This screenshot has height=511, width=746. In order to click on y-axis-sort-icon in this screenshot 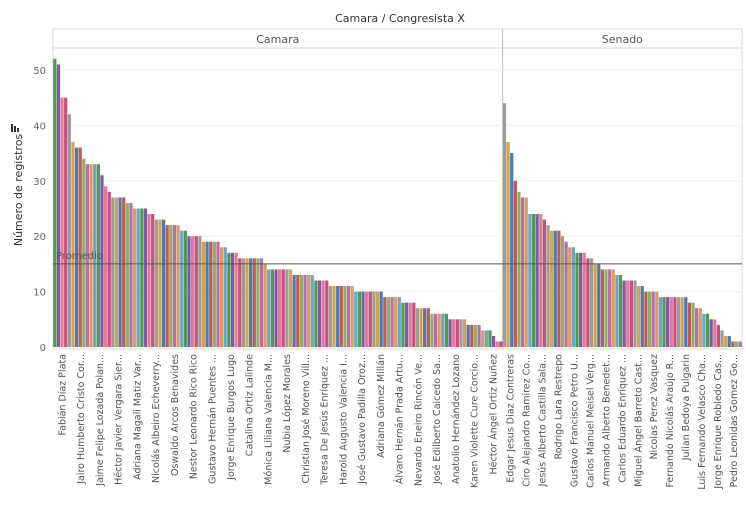, I will do `click(15, 128)`.